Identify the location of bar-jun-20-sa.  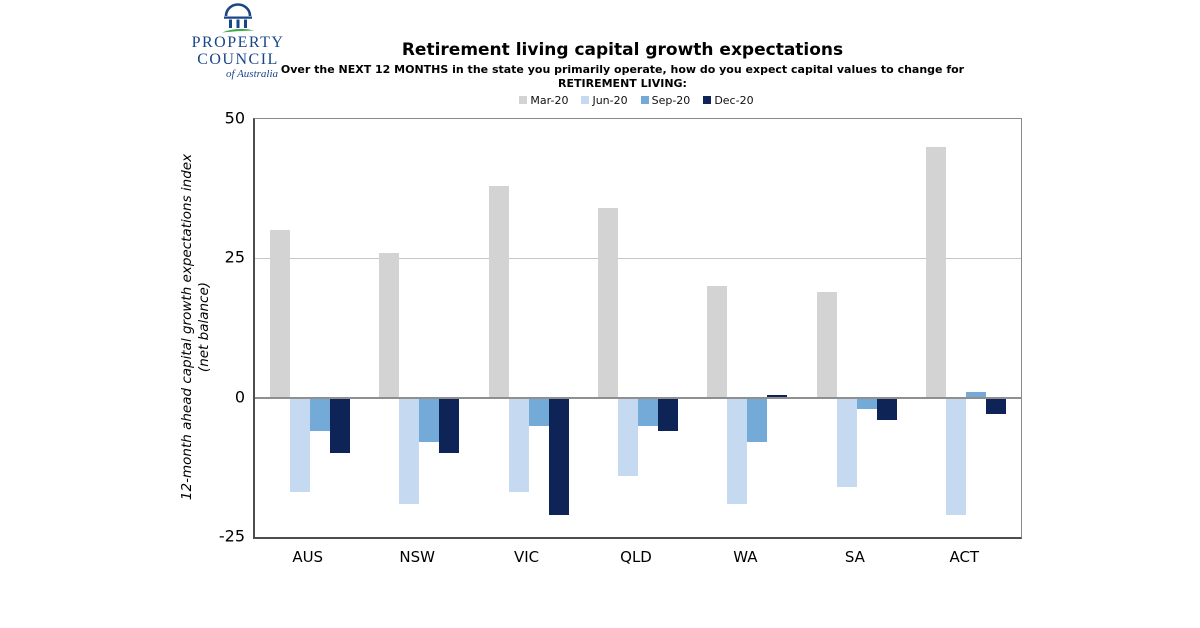
(846, 442).